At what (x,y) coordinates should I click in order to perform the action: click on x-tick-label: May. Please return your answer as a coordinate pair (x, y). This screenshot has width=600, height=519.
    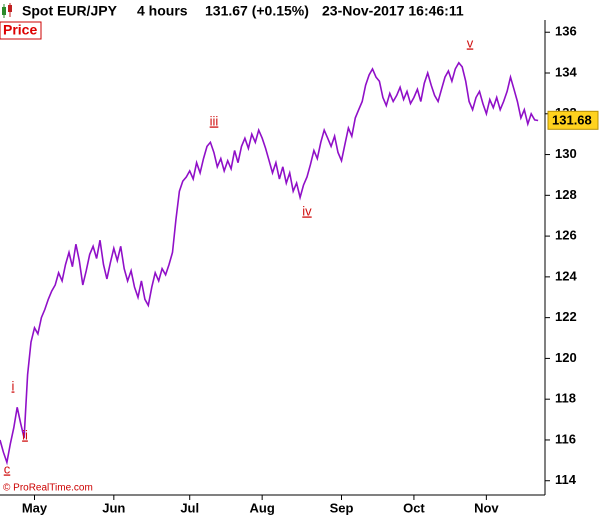
    Looking at the image, I should click on (35, 507).